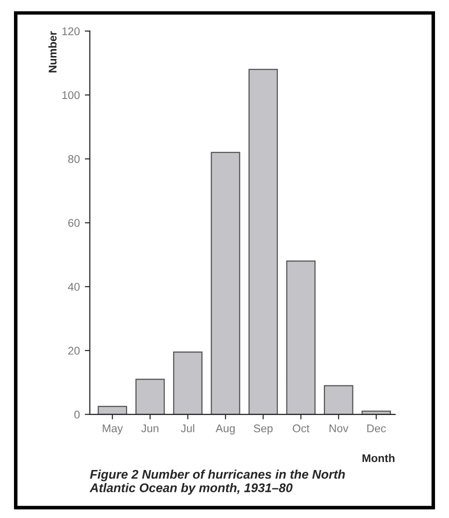  I want to click on y-tick-label: 80, so click(74, 159).